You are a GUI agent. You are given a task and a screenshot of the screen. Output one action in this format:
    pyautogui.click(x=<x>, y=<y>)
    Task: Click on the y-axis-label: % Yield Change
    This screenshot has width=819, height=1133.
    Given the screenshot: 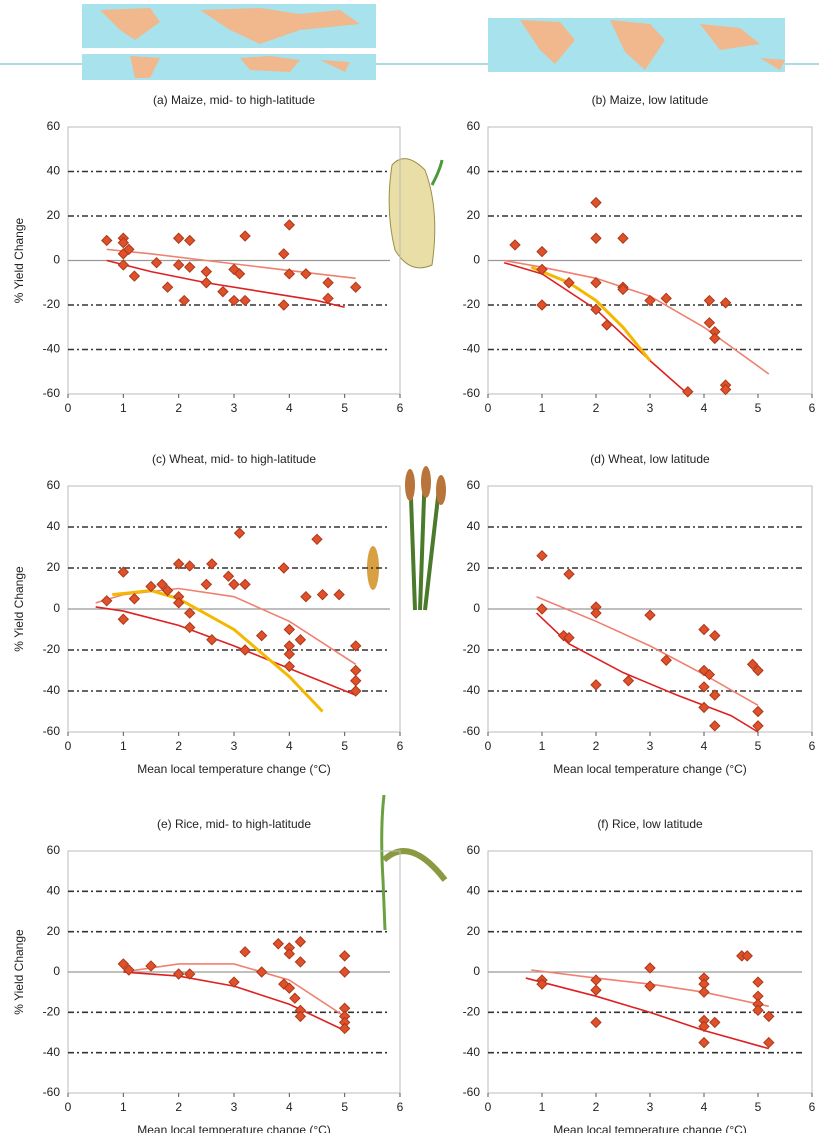 What is the action you would take?
    pyautogui.click(x=19, y=972)
    